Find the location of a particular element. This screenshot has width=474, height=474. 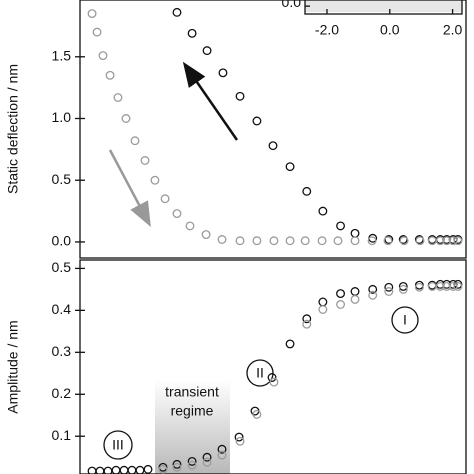

x-tick-label: -2.0 is located at coordinates (327, 30).